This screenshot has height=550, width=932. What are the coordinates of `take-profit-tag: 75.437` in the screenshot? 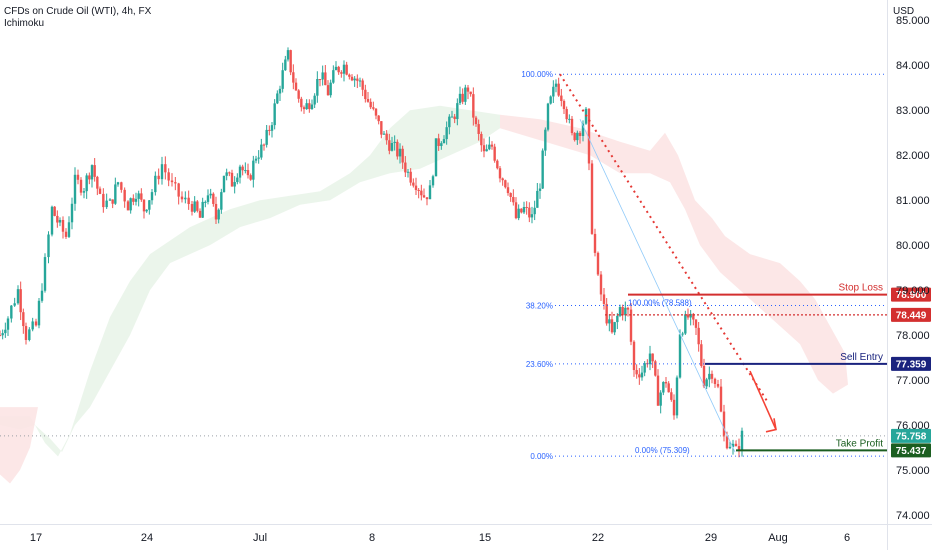 It's located at (911, 450).